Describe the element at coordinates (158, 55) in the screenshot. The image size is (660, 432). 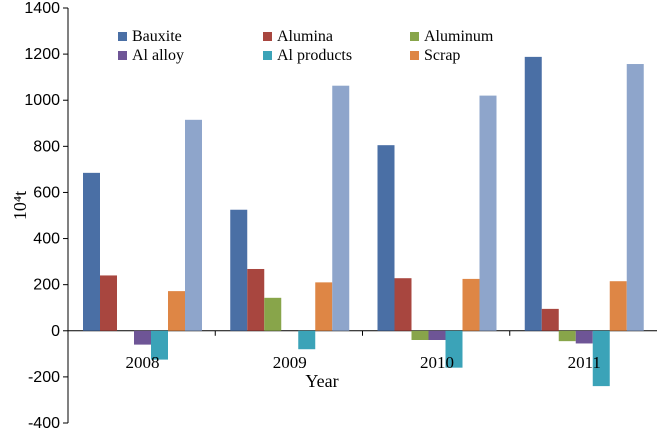
I see `legend-label-al-alloy: Al alloy` at that location.